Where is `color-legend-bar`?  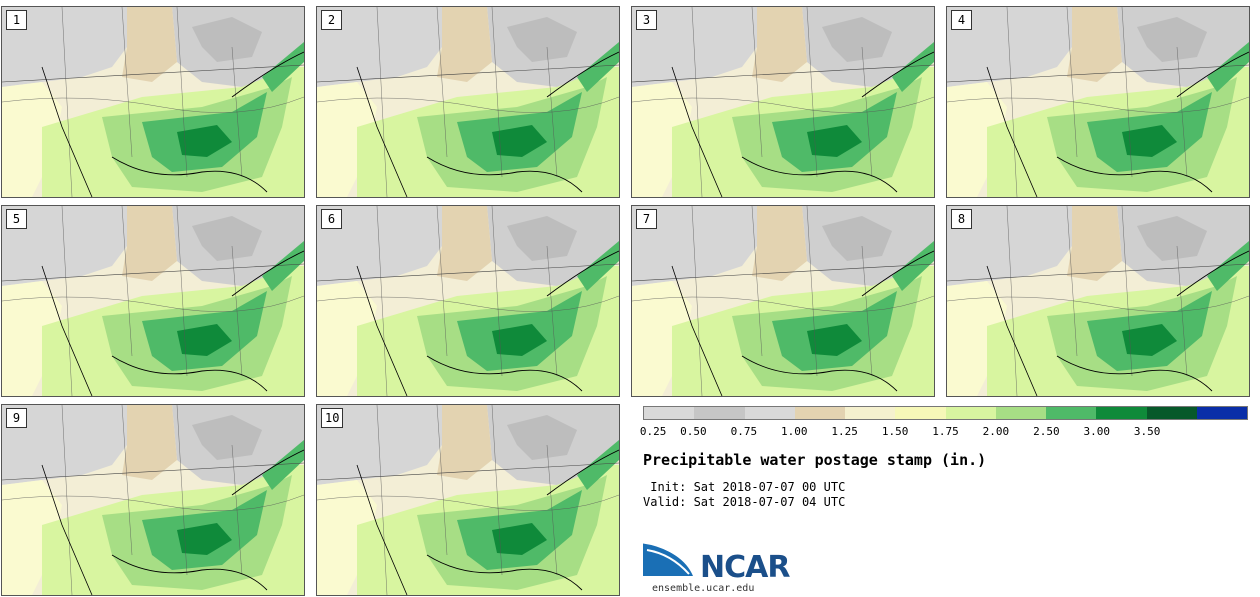 color-legend-bar is located at coordinates (945, 413).